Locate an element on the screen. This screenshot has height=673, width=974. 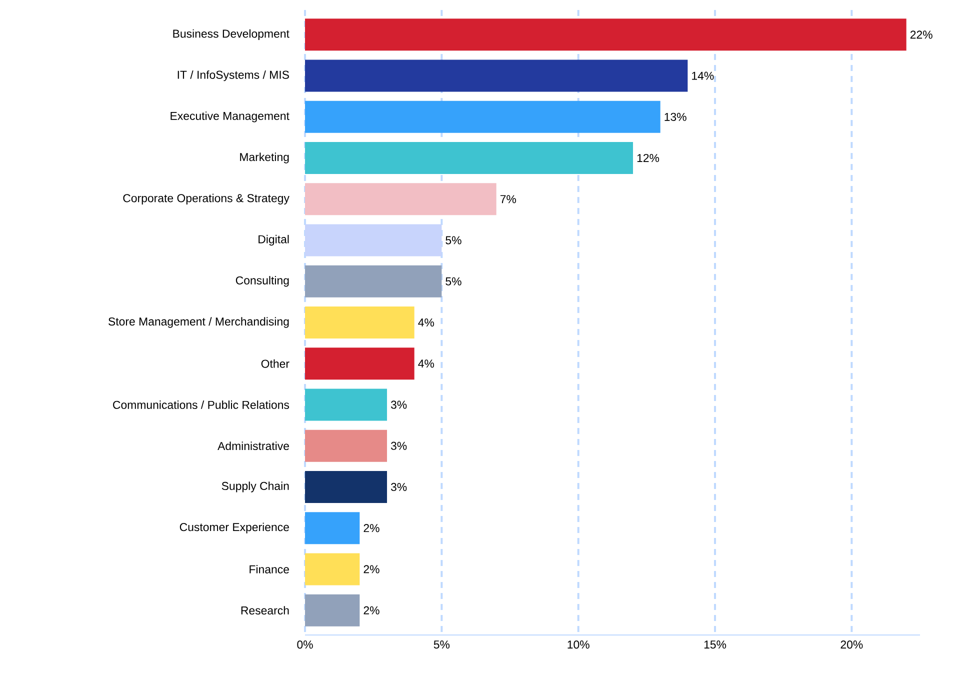
y-tick-label: Communications / Public Relations is located at coordinates (201, 404).